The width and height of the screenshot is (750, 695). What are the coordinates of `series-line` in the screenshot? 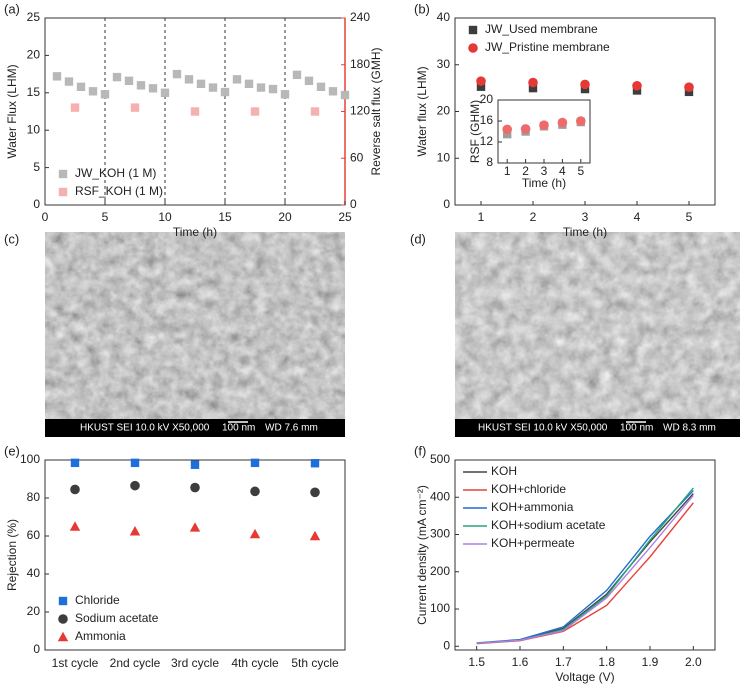 It's located at (585, 569).